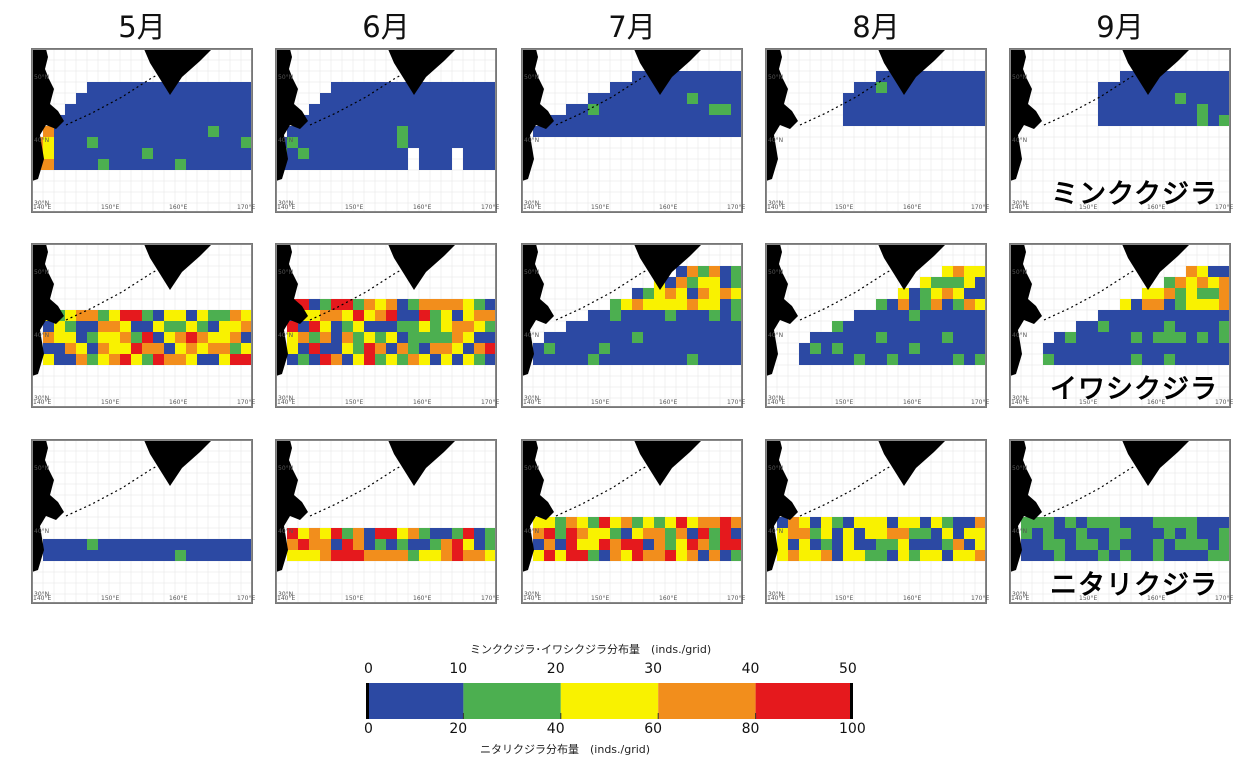 The image size is (1234, 760). I want to click on lat-tick-label: 30°N, so click(1020, 398).